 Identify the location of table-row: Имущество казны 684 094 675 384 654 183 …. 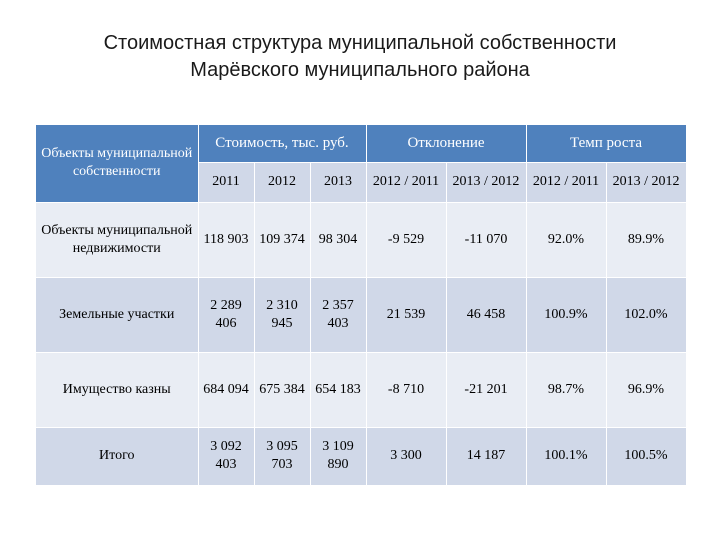
(361, 390).